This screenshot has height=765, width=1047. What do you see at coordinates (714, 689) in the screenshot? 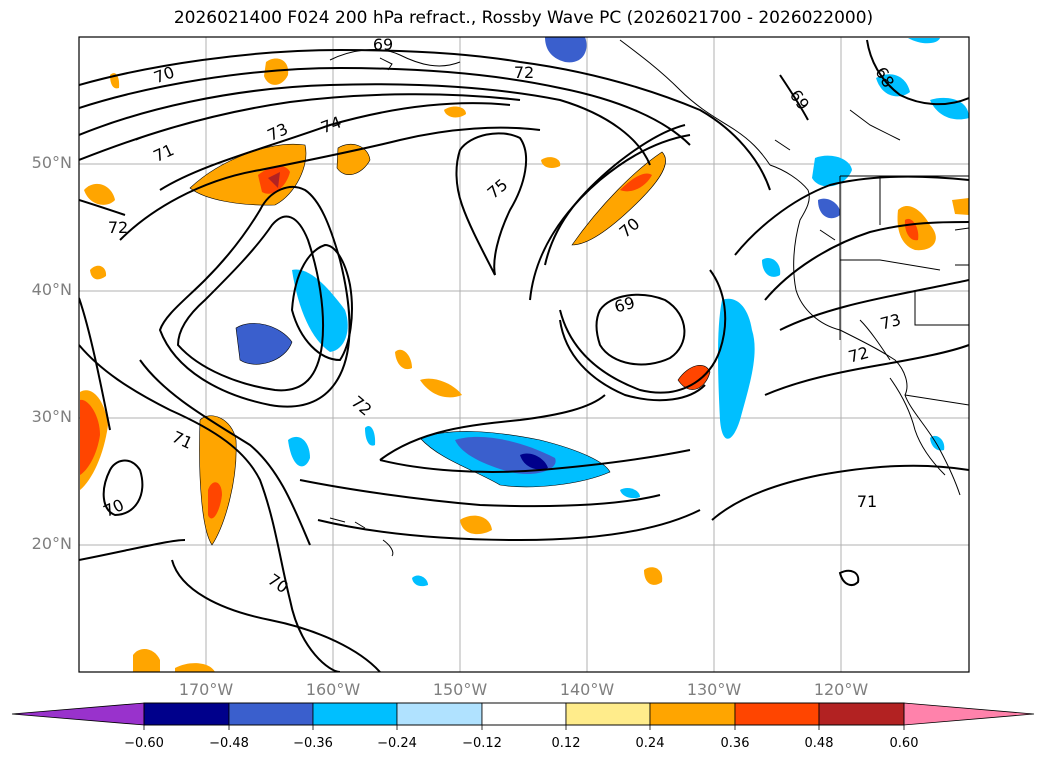
I see `lon-label: 130°W` at bounding box center [714, 689].